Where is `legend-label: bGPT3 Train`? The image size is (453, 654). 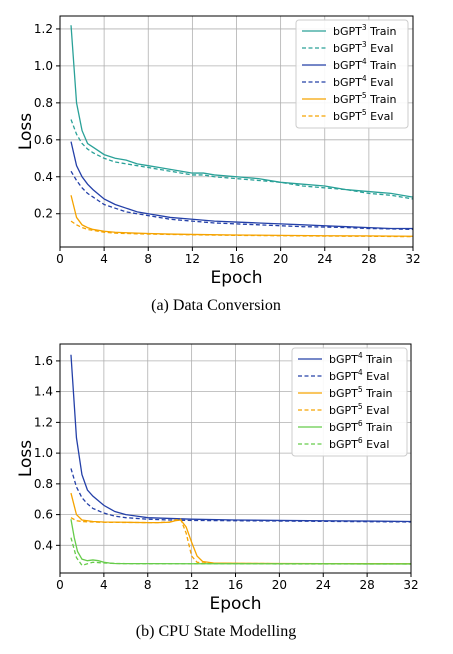
legend-label: bGPT3 Train is located at coordinates (365, 30).